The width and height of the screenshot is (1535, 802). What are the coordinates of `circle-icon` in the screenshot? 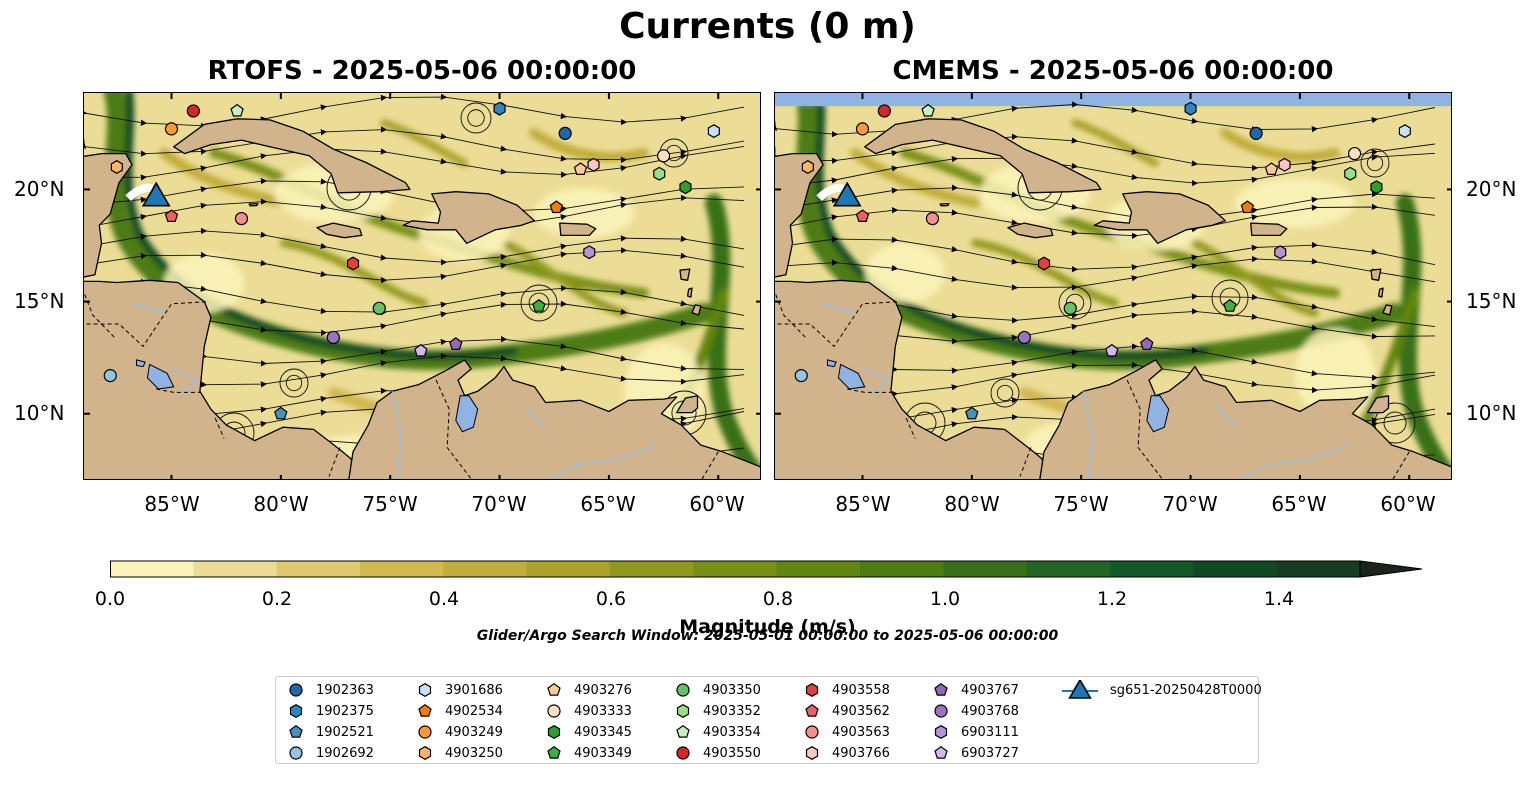 It's located at (296, 753).